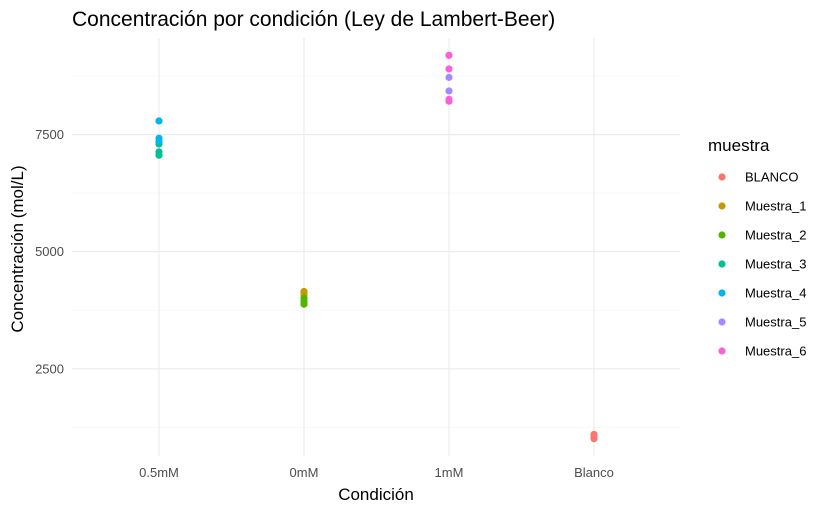 The width and height of the screenshot is (832, 514). What do you see at coordinates (17, 248) in the screenshot?
I see `y-axis-title: Concentración (mol/L)` at bounding box center [17, 248].